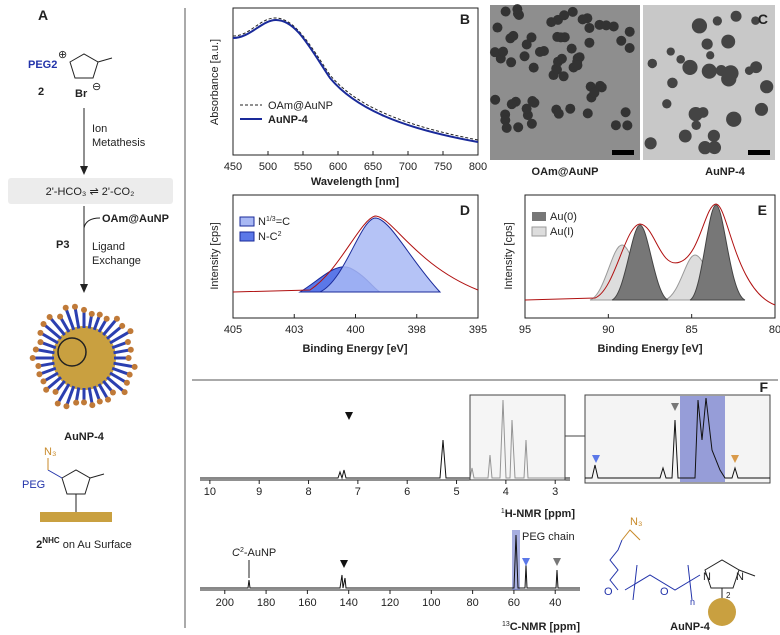 The width and height of the screenshot is (780, 635). I want to click on legend-entry: Au(I), so click(562, 232).